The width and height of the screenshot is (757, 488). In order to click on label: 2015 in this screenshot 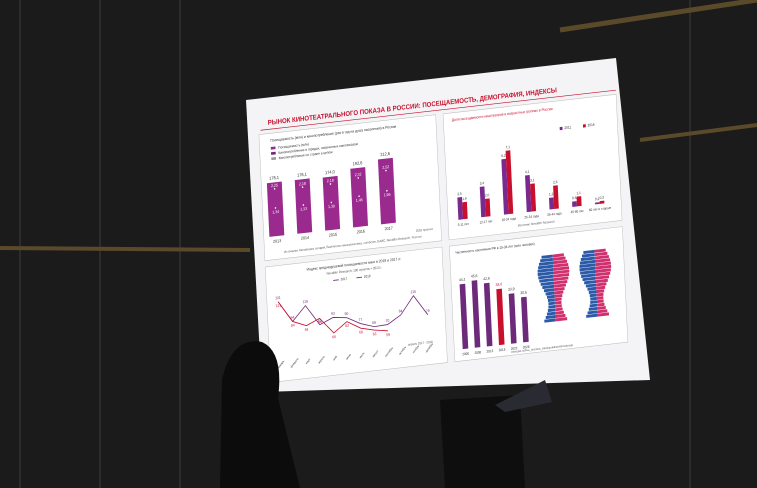, I will do `click(333, 234)`.